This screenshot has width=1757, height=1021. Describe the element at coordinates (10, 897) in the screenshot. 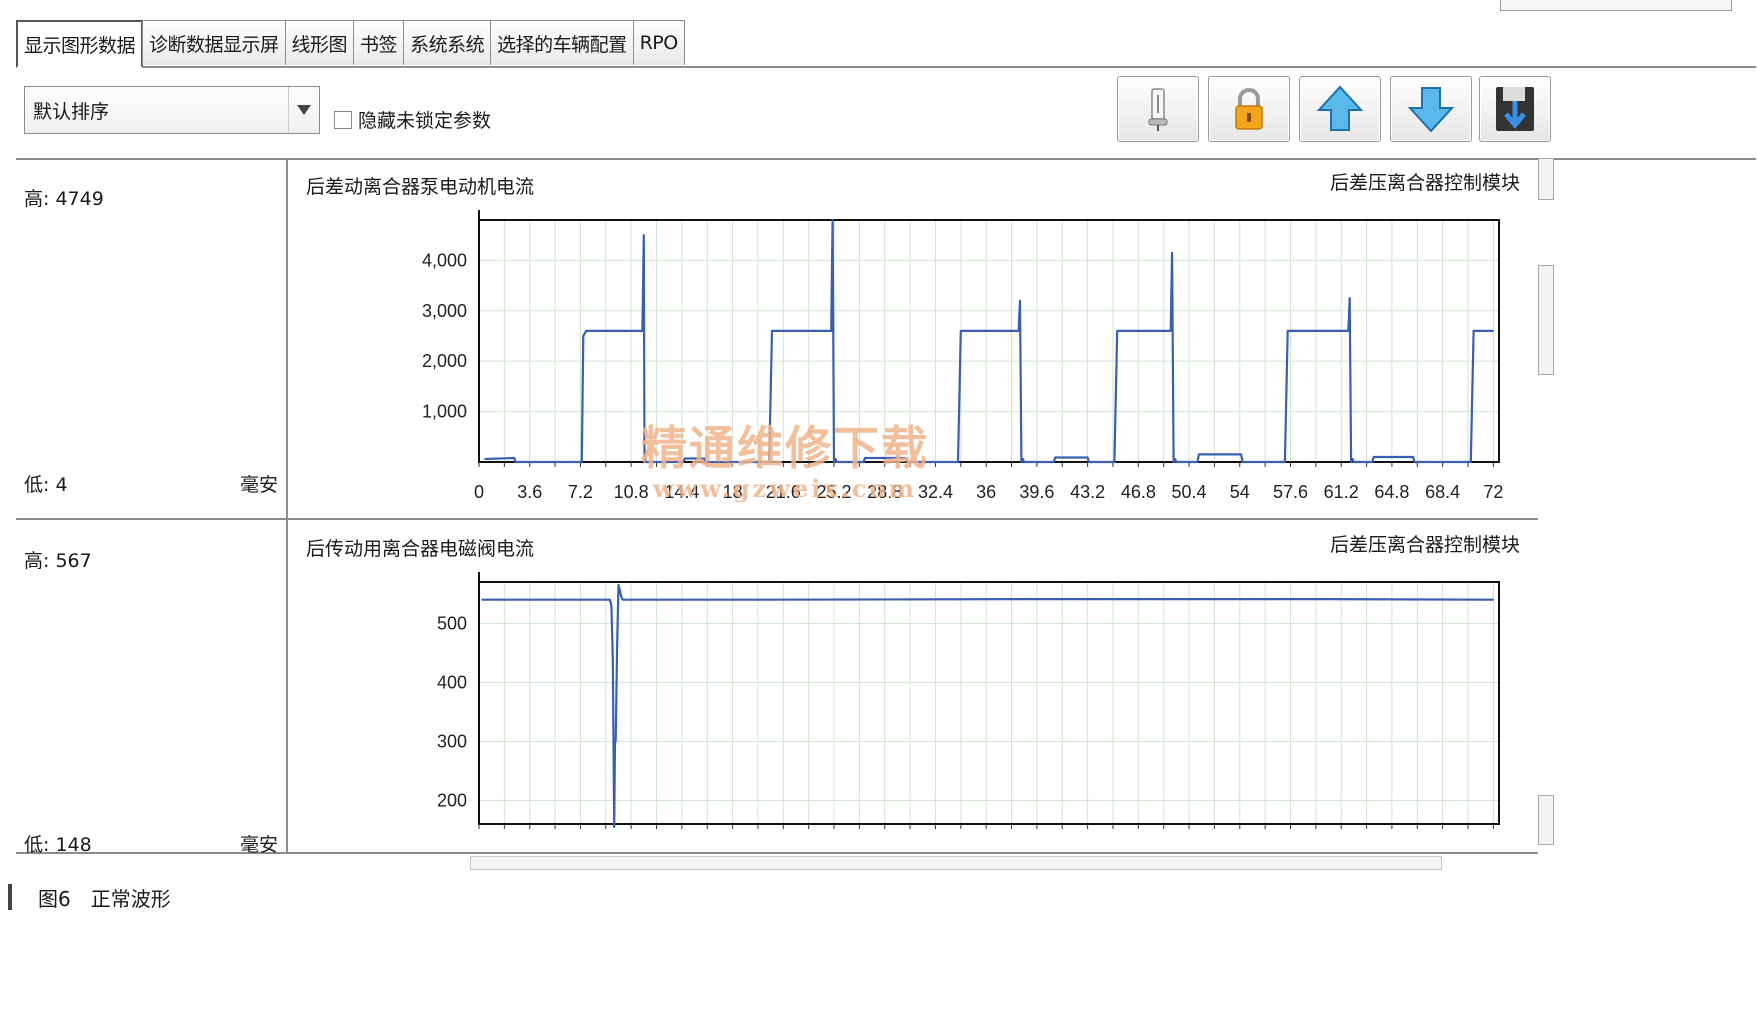

I see `caption-marker` at that location.